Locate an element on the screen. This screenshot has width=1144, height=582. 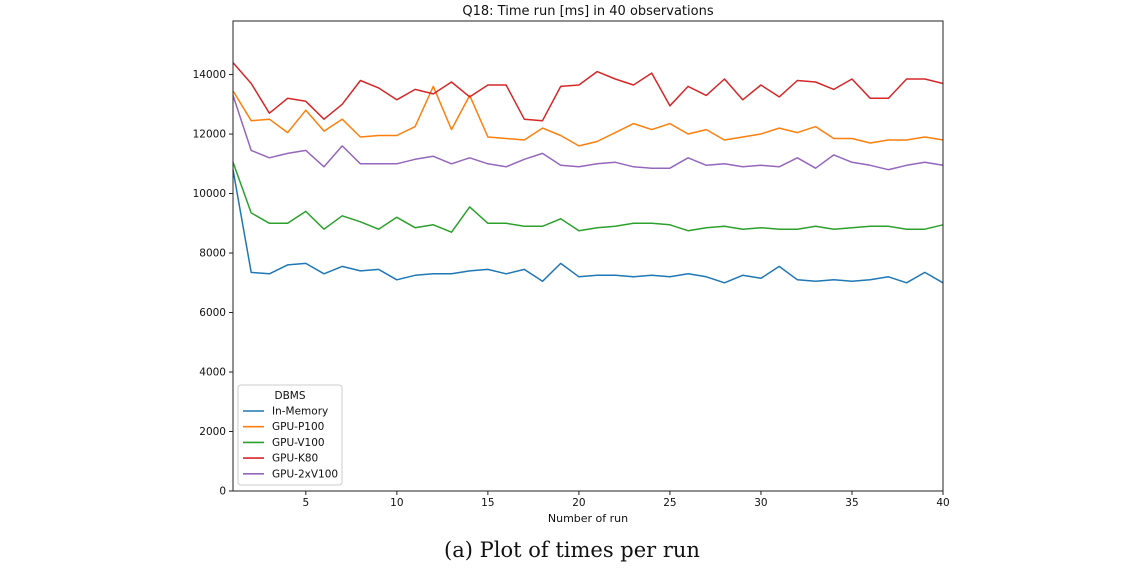
x-axis: 5 10 15 20 25 30 35 40 is located at coordinates (626, 500).